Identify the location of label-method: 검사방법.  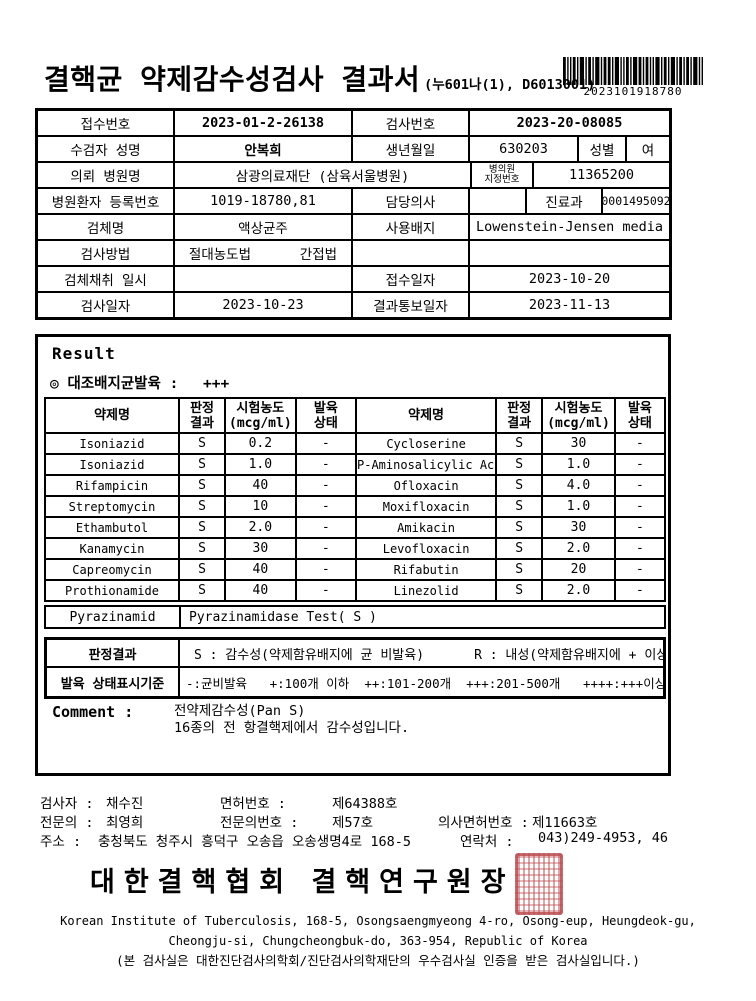
(105, 255).